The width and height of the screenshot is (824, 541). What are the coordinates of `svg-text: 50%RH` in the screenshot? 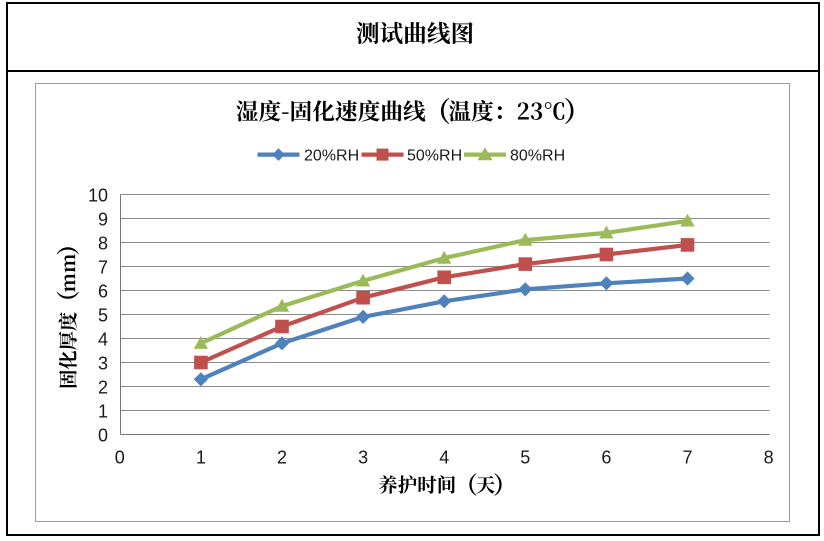 It's located at (434, 156).